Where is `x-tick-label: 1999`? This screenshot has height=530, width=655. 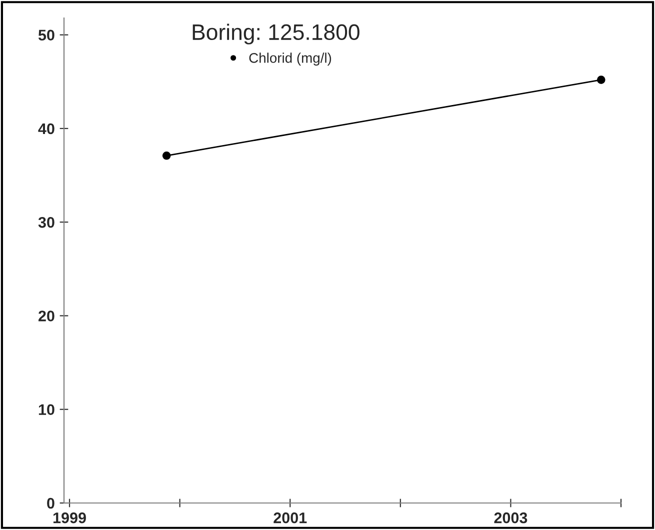
x-tick-label: 1999 is located at coordinates (69, 518).